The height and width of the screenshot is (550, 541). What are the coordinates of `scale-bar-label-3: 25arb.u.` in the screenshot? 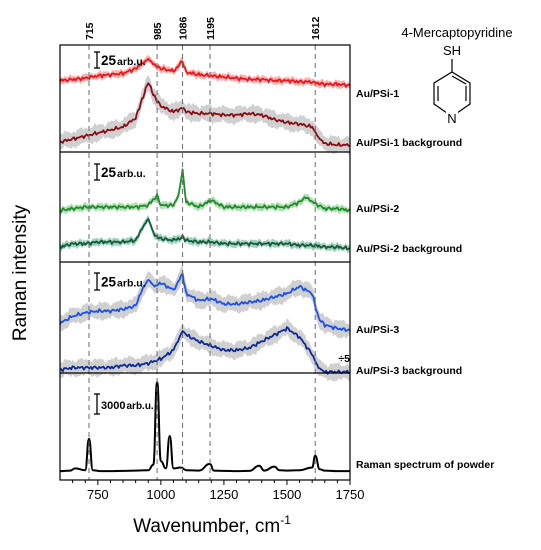 It's located at (123, 282).